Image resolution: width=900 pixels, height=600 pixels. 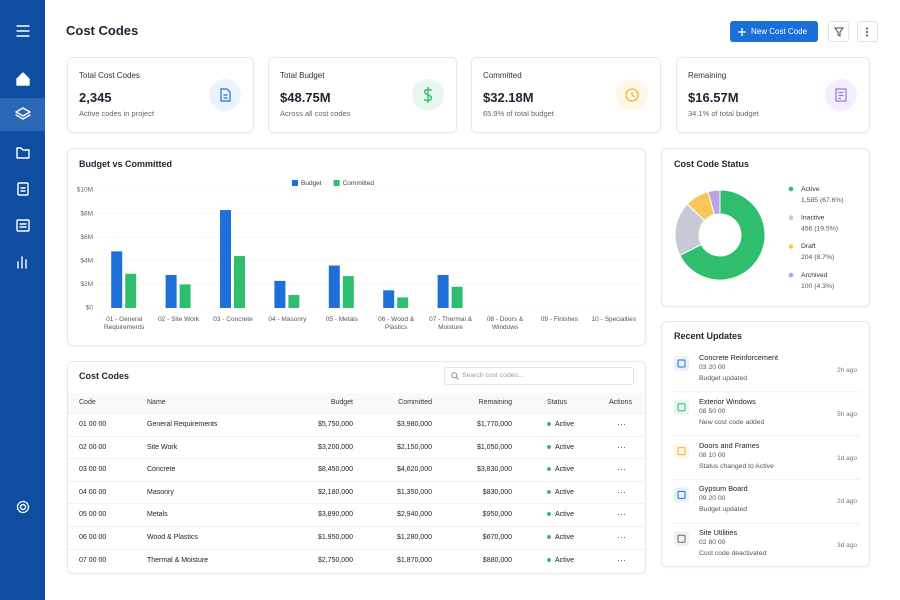 What do you see at coordinates (160, 492) in the screenshot?
I see `table-cell: Masonry` at bounding box center [160, 492].